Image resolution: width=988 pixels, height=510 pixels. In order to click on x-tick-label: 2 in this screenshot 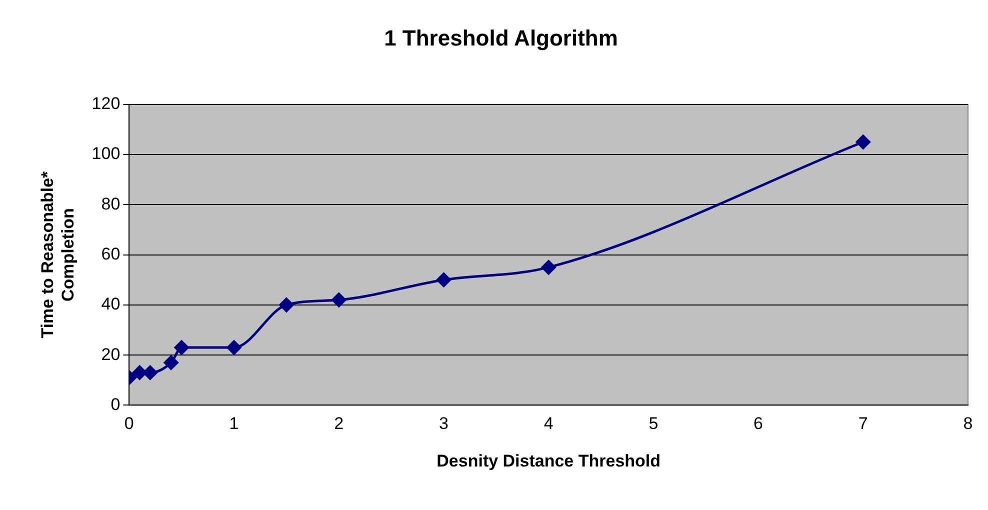, I will do `click(339, 424)`.